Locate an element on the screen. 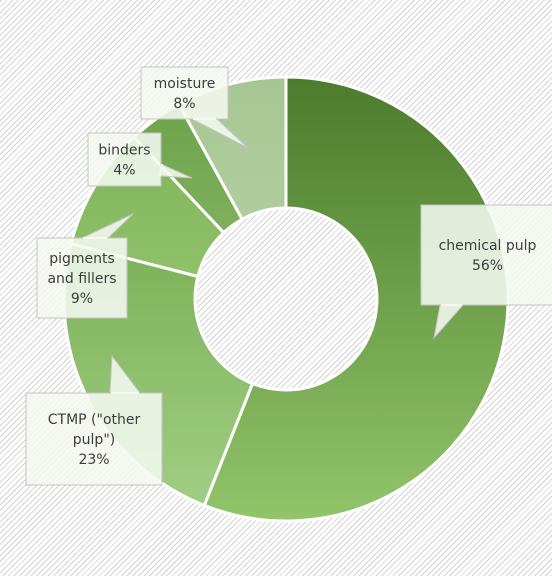  callout-pigments-and-fillers: pigments and fillers 9% is located at coordinates (85, 266).